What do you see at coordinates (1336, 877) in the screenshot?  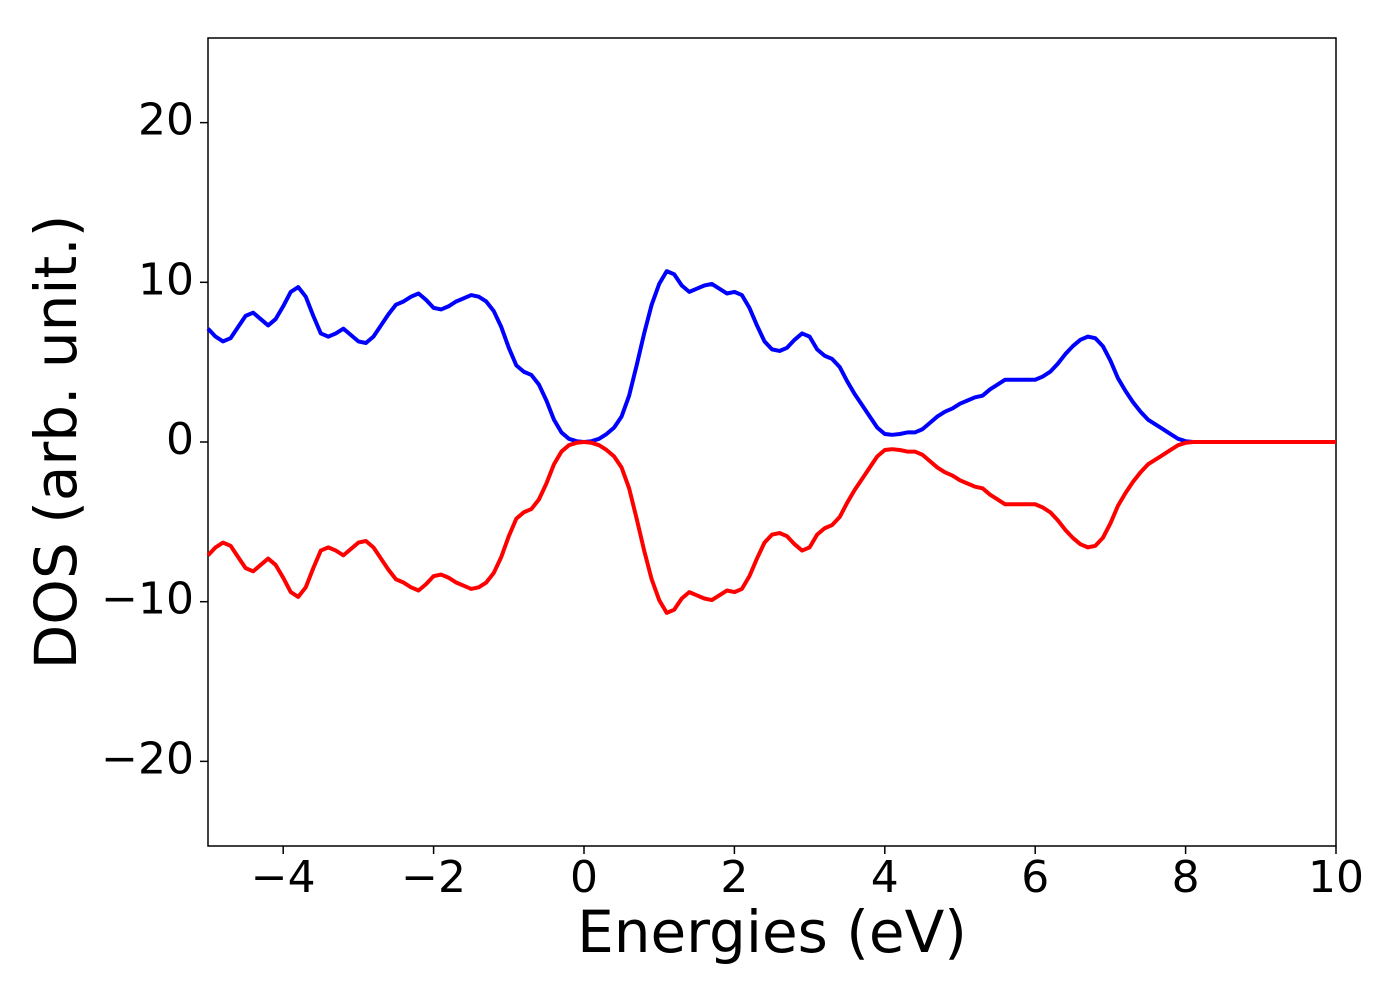 I see `x-tick-label: 10` at bounding box center [1336, 877].